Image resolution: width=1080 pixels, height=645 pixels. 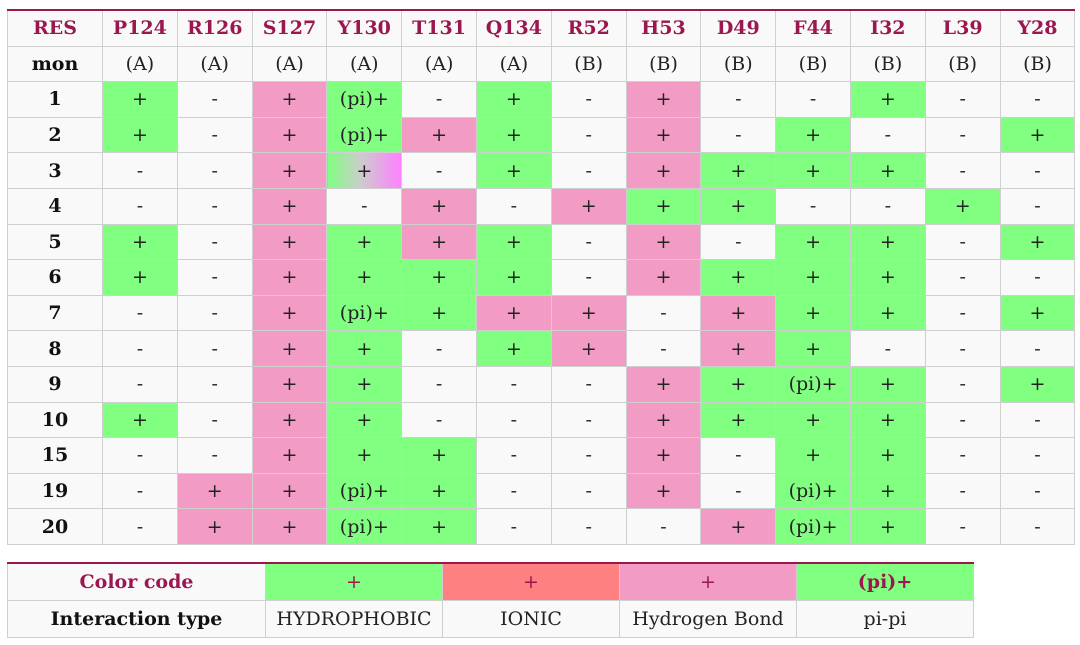 I want to click on table-row: 7- - + (pi)+ + + + - + + + - +, so click(x=541, y=313).